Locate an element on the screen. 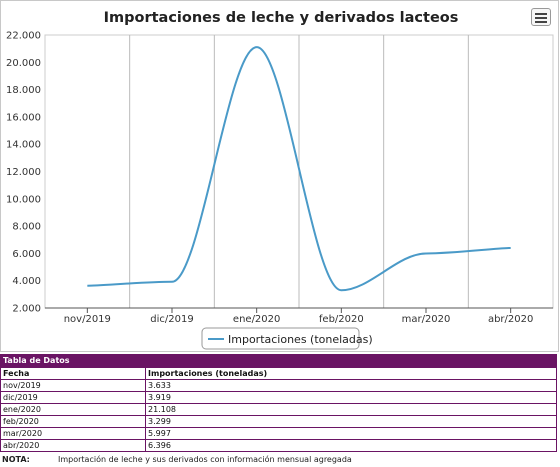 Image resolution: width=560 pixels, height=467 pixels. x-tick-label: dic/2019 is located at coordinates (171, 319).